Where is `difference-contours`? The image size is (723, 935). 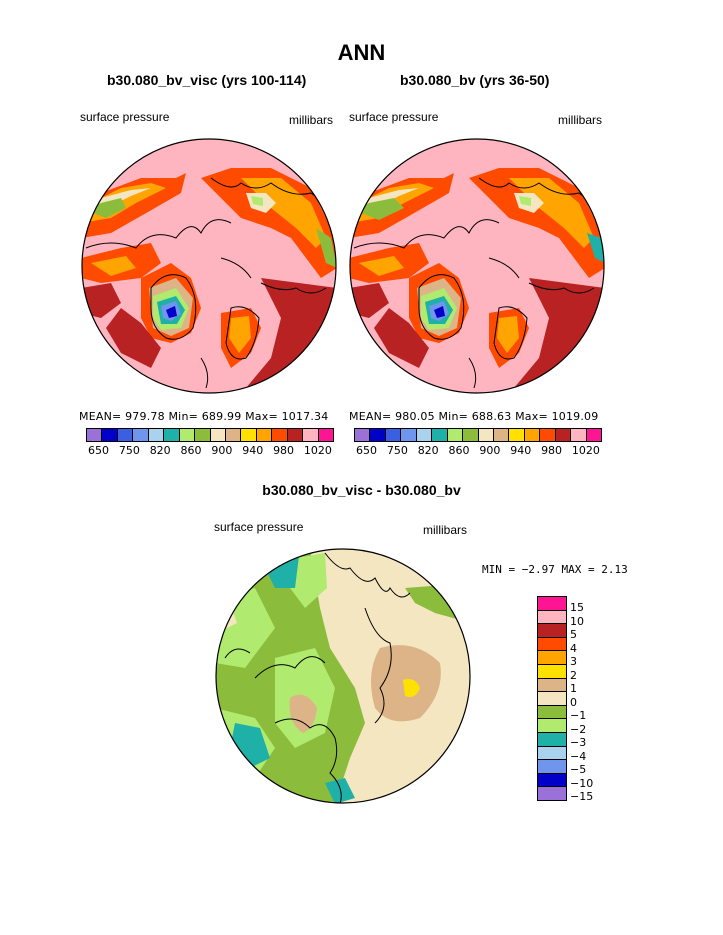
difference-contours is located at coordinates (343, 676).